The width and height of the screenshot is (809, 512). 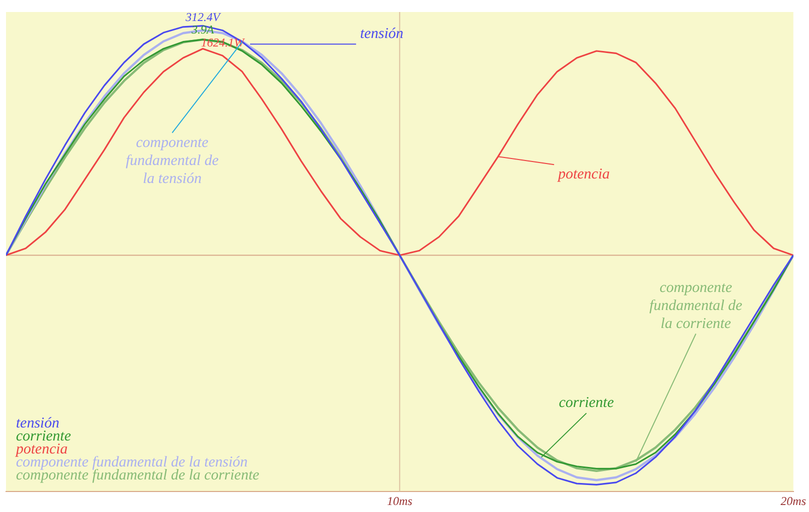 I want to click on annotation: 312.4V, so click(x=203, y=17).